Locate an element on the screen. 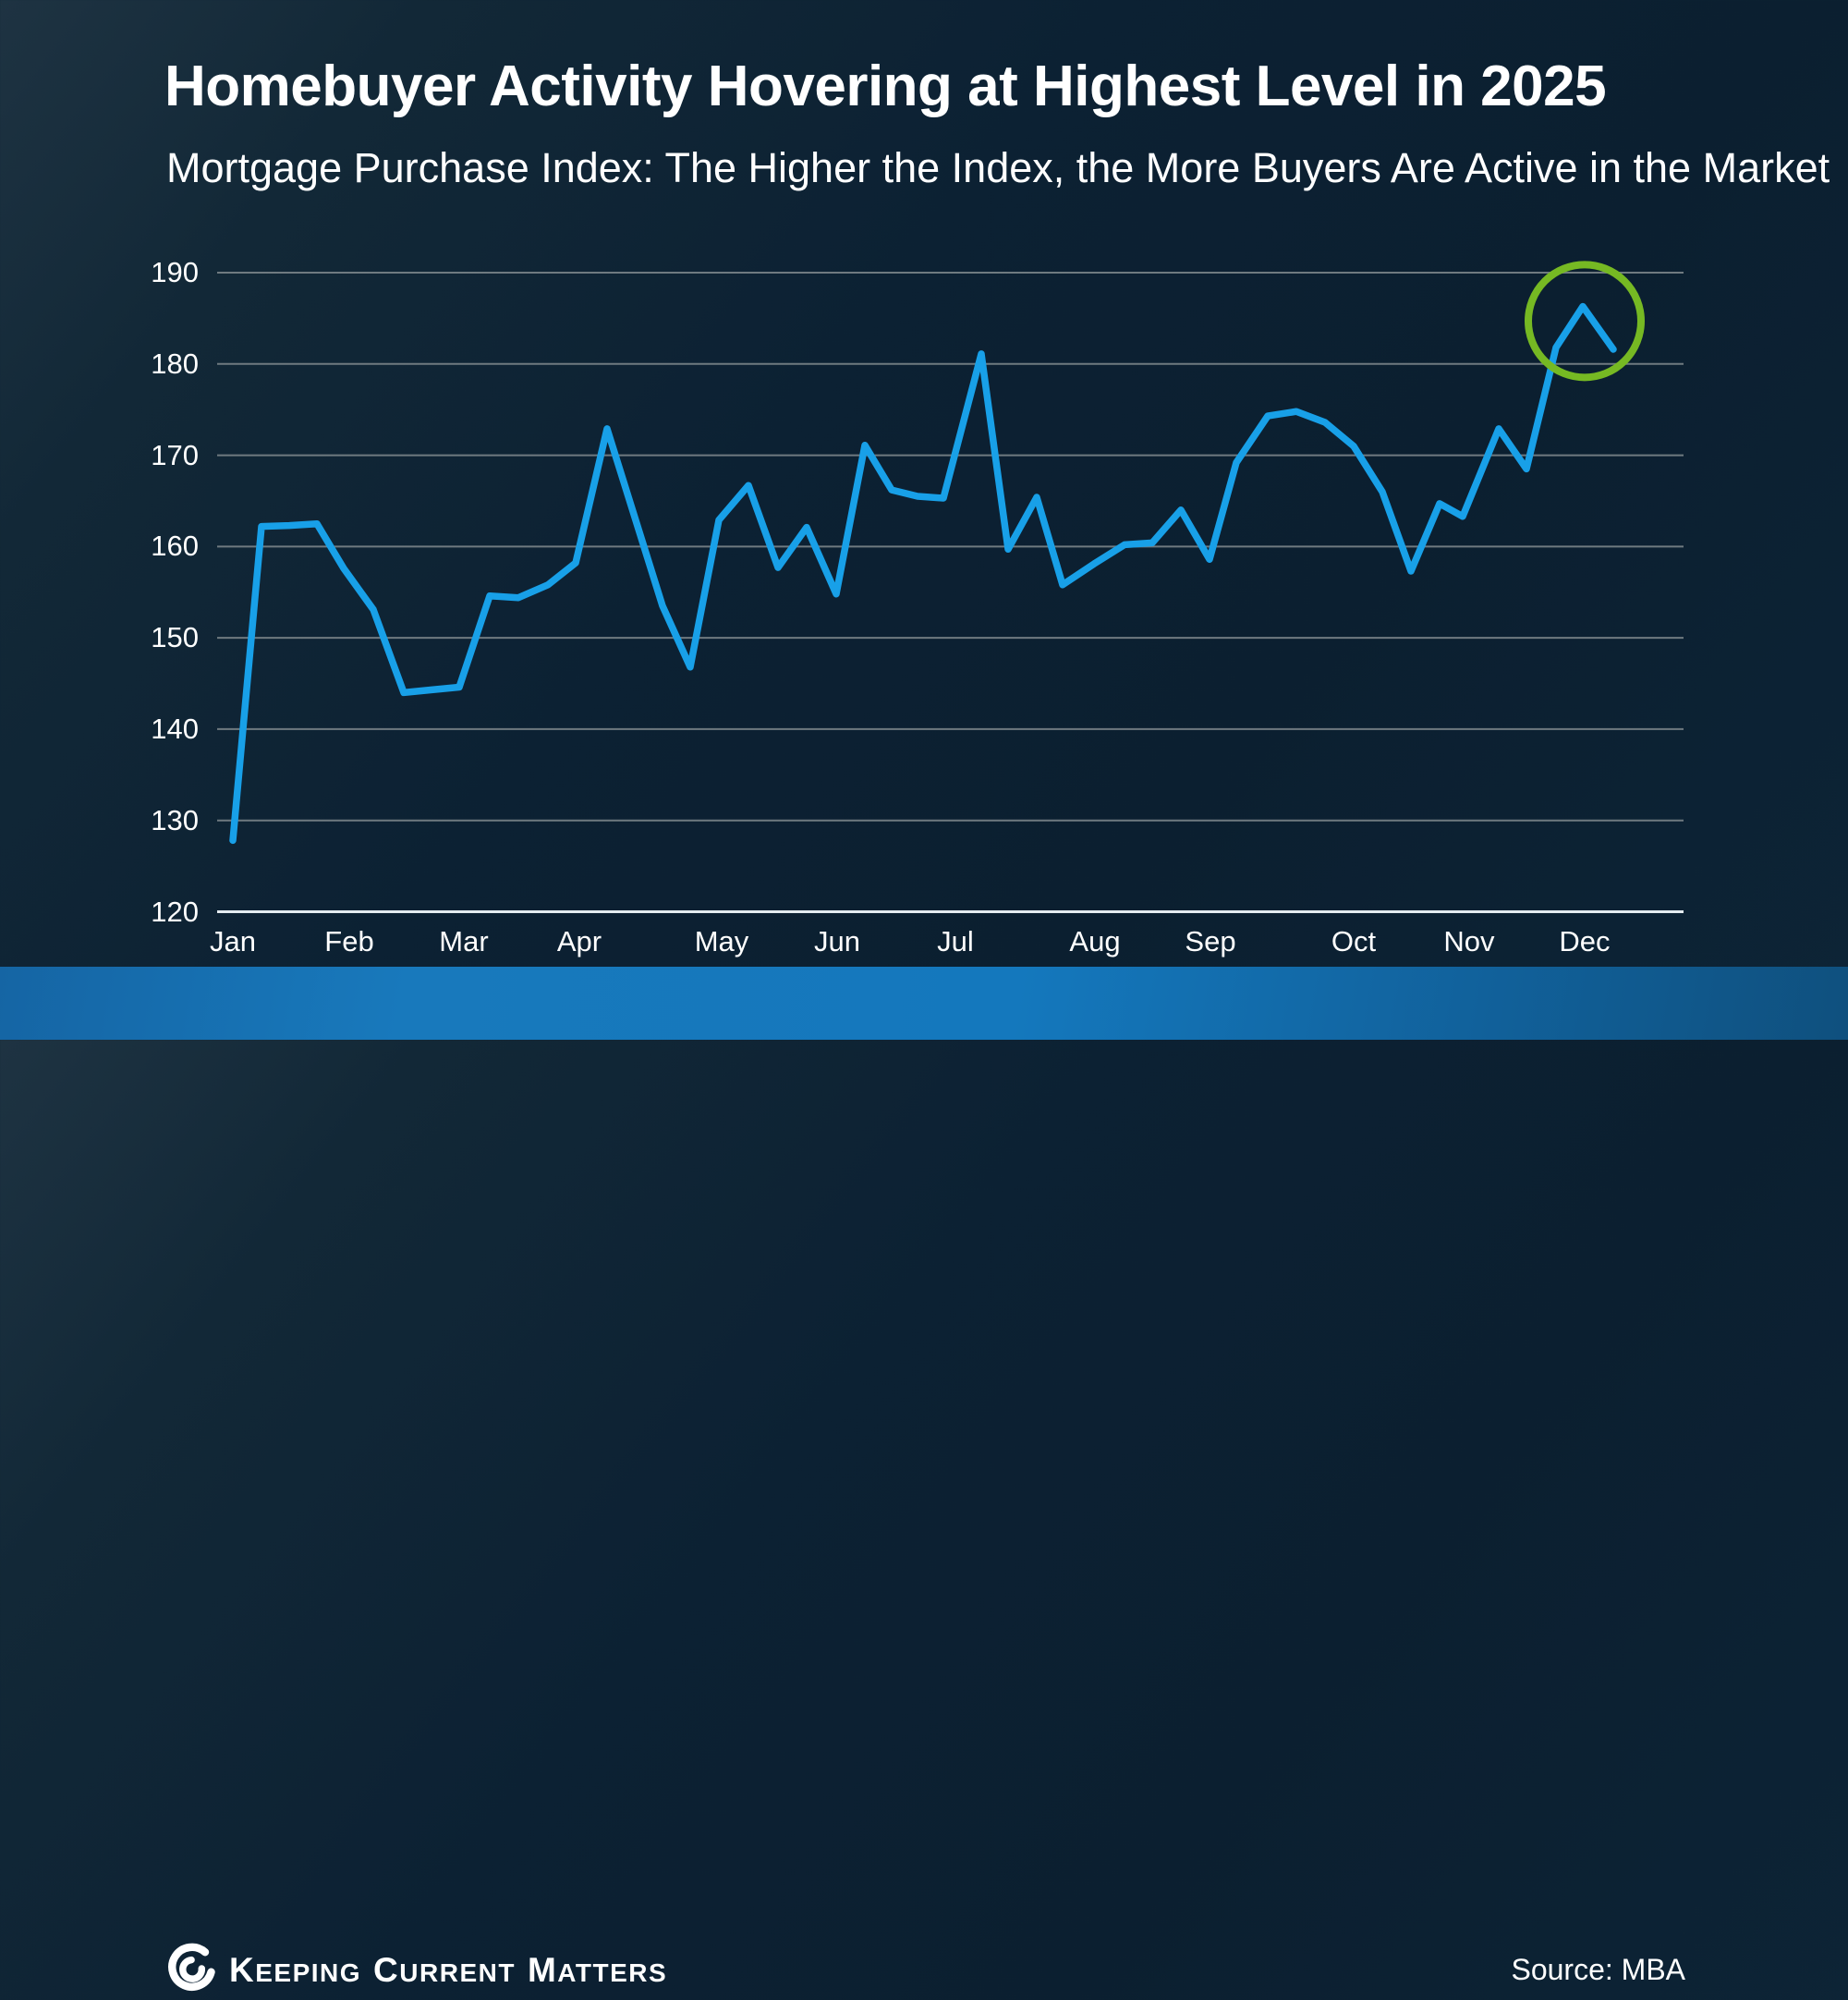  x-tick-label-sep: Sep is located at coordinates (1210, 941).